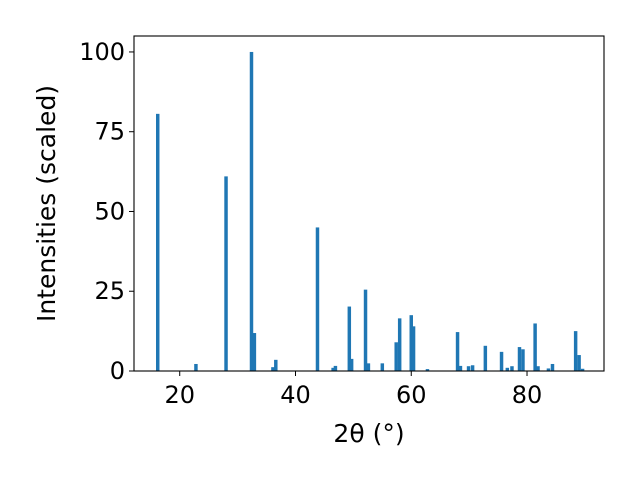  I want to click on y-axis-label: Intensities (scaled), so click(46, 203).